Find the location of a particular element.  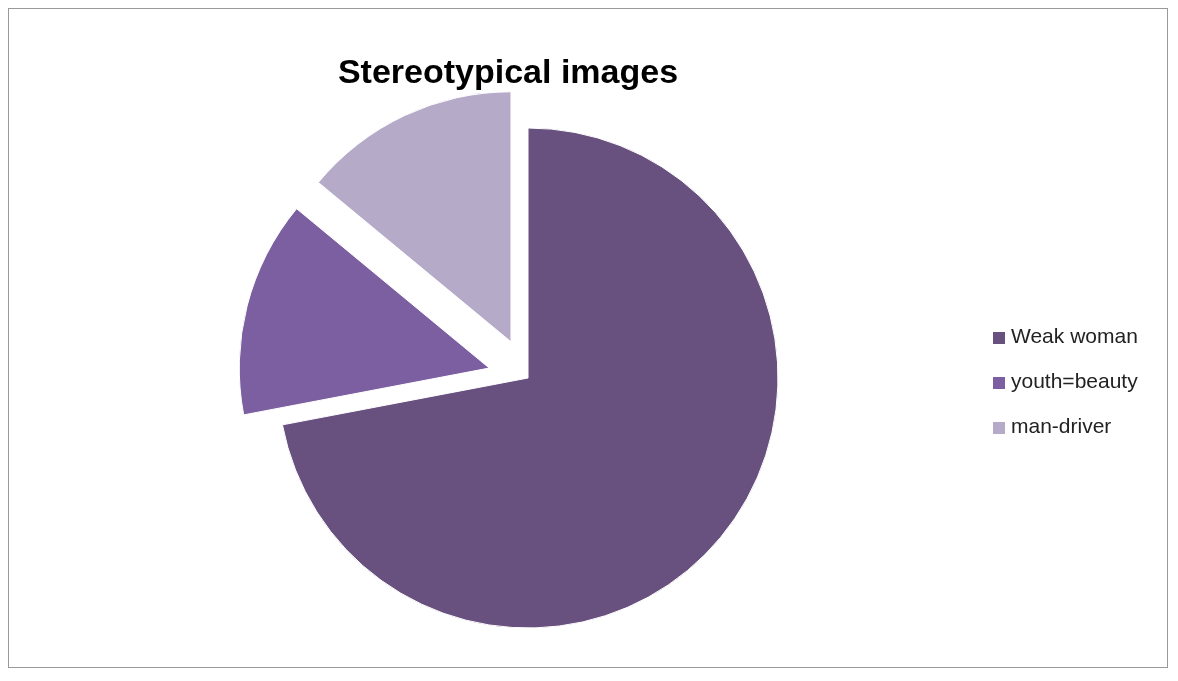

chart-title: Stereotypical images is located at coordinates (508, 71).